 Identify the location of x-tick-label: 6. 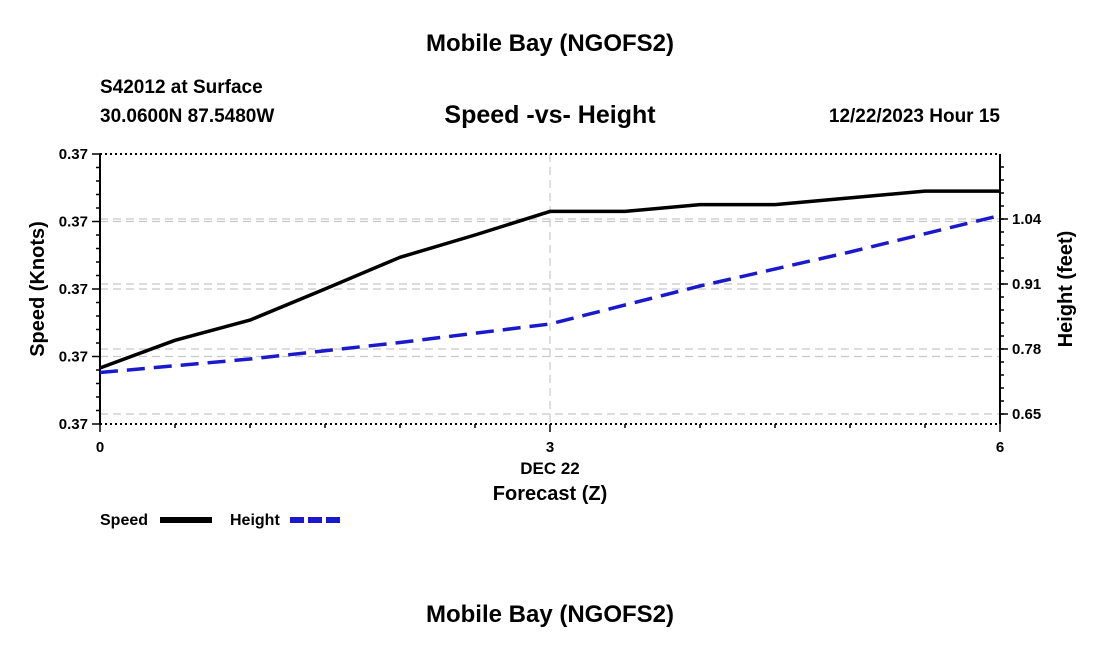
(1000, 447).